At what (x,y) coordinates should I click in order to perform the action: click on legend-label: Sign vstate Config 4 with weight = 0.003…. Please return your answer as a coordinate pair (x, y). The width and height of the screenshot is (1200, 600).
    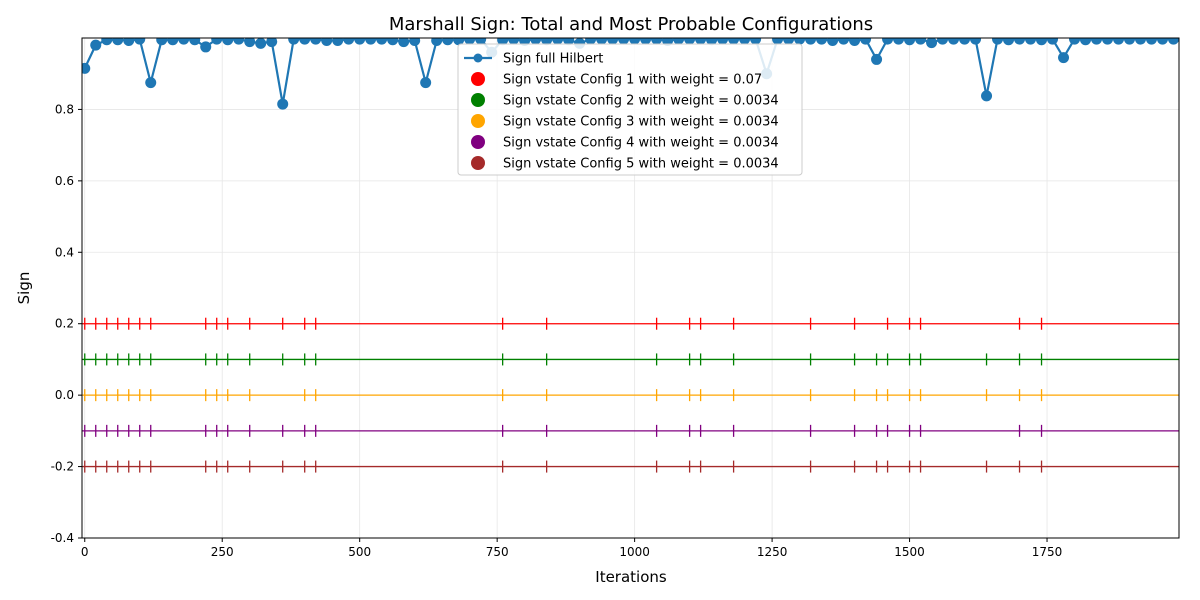
    Looking at the image, I should click on (641, 143).